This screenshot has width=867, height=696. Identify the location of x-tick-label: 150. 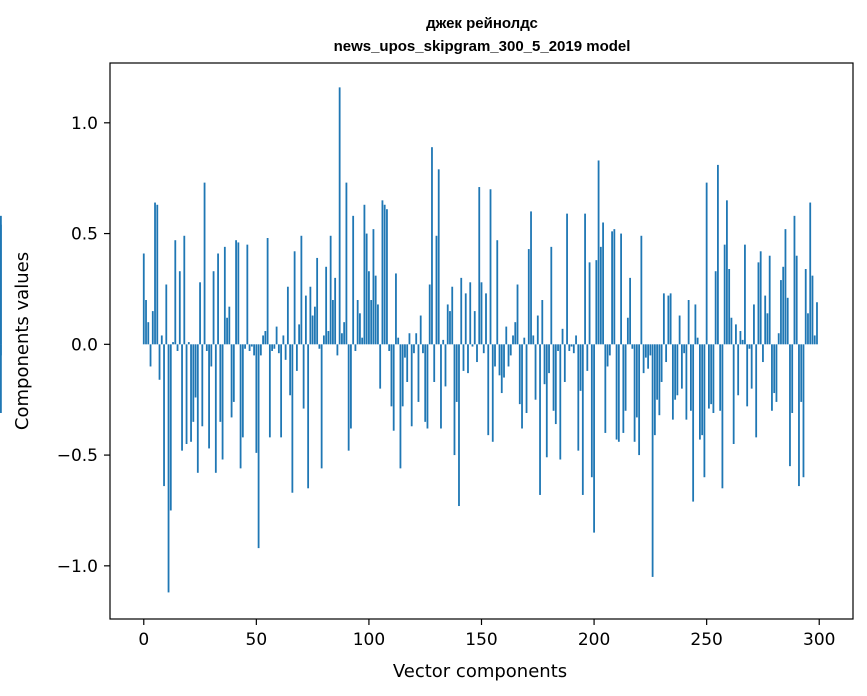
(481, 640).